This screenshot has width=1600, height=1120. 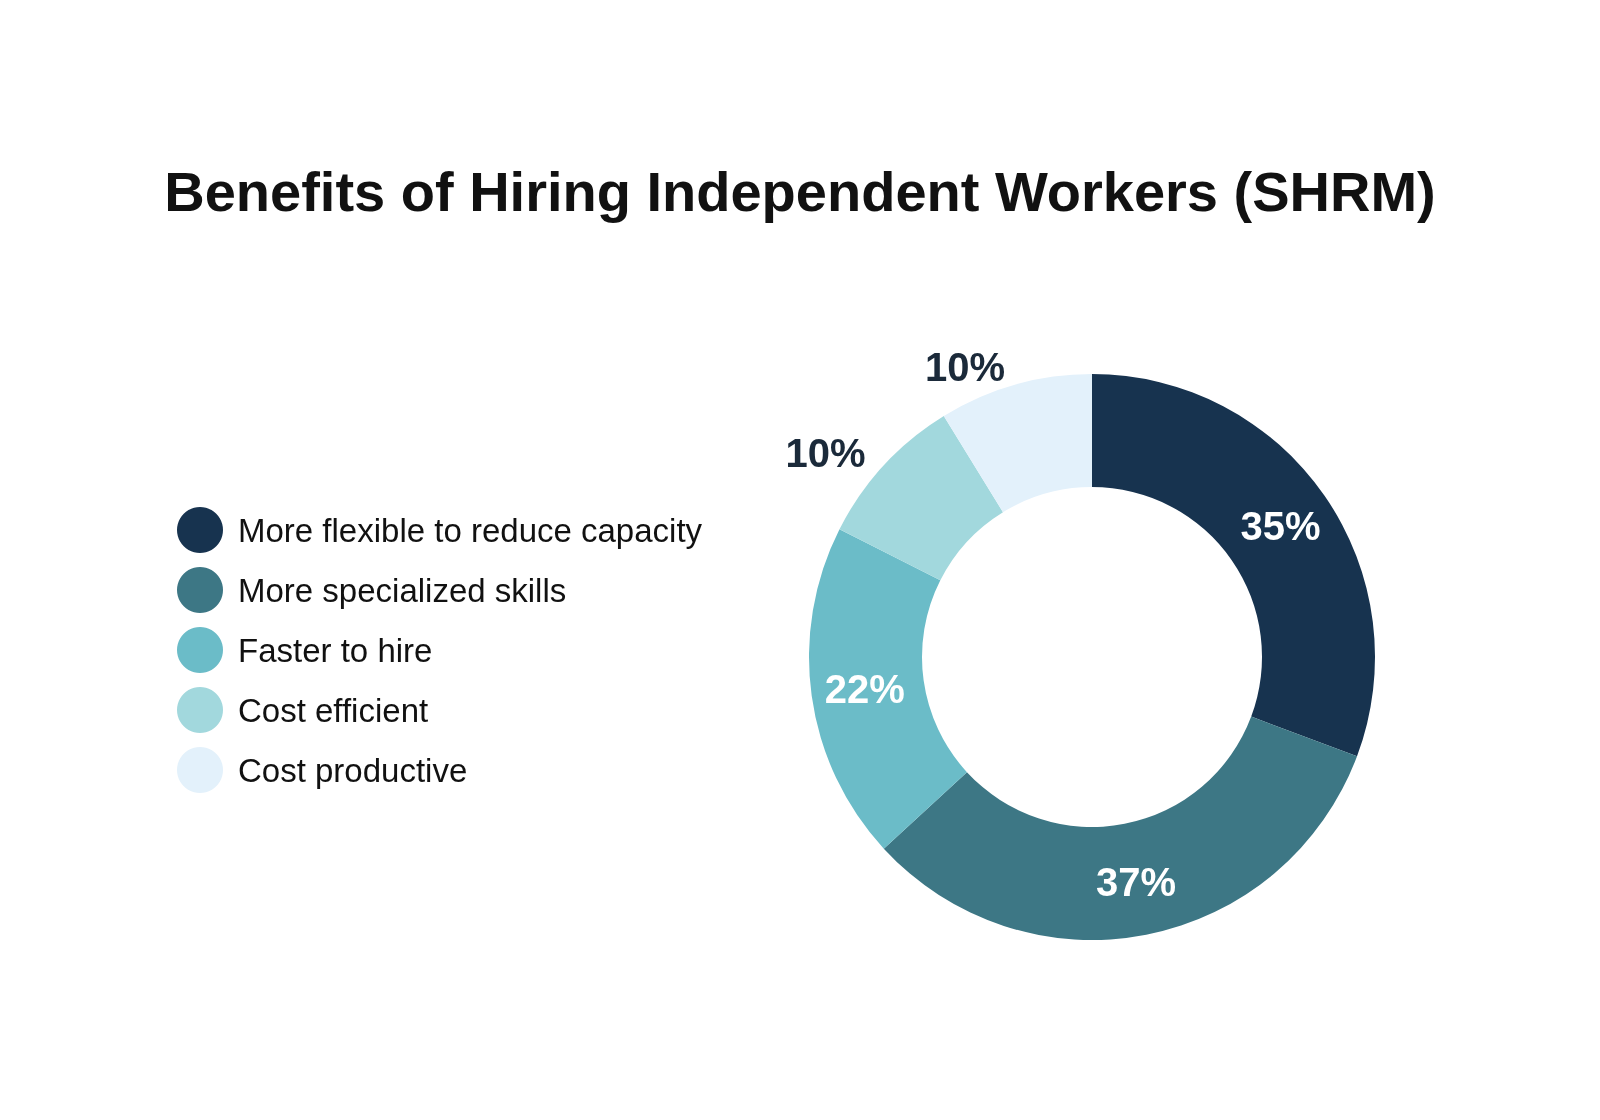 I want to click on legend-label: Cost productive, so click(x=353, y=770).